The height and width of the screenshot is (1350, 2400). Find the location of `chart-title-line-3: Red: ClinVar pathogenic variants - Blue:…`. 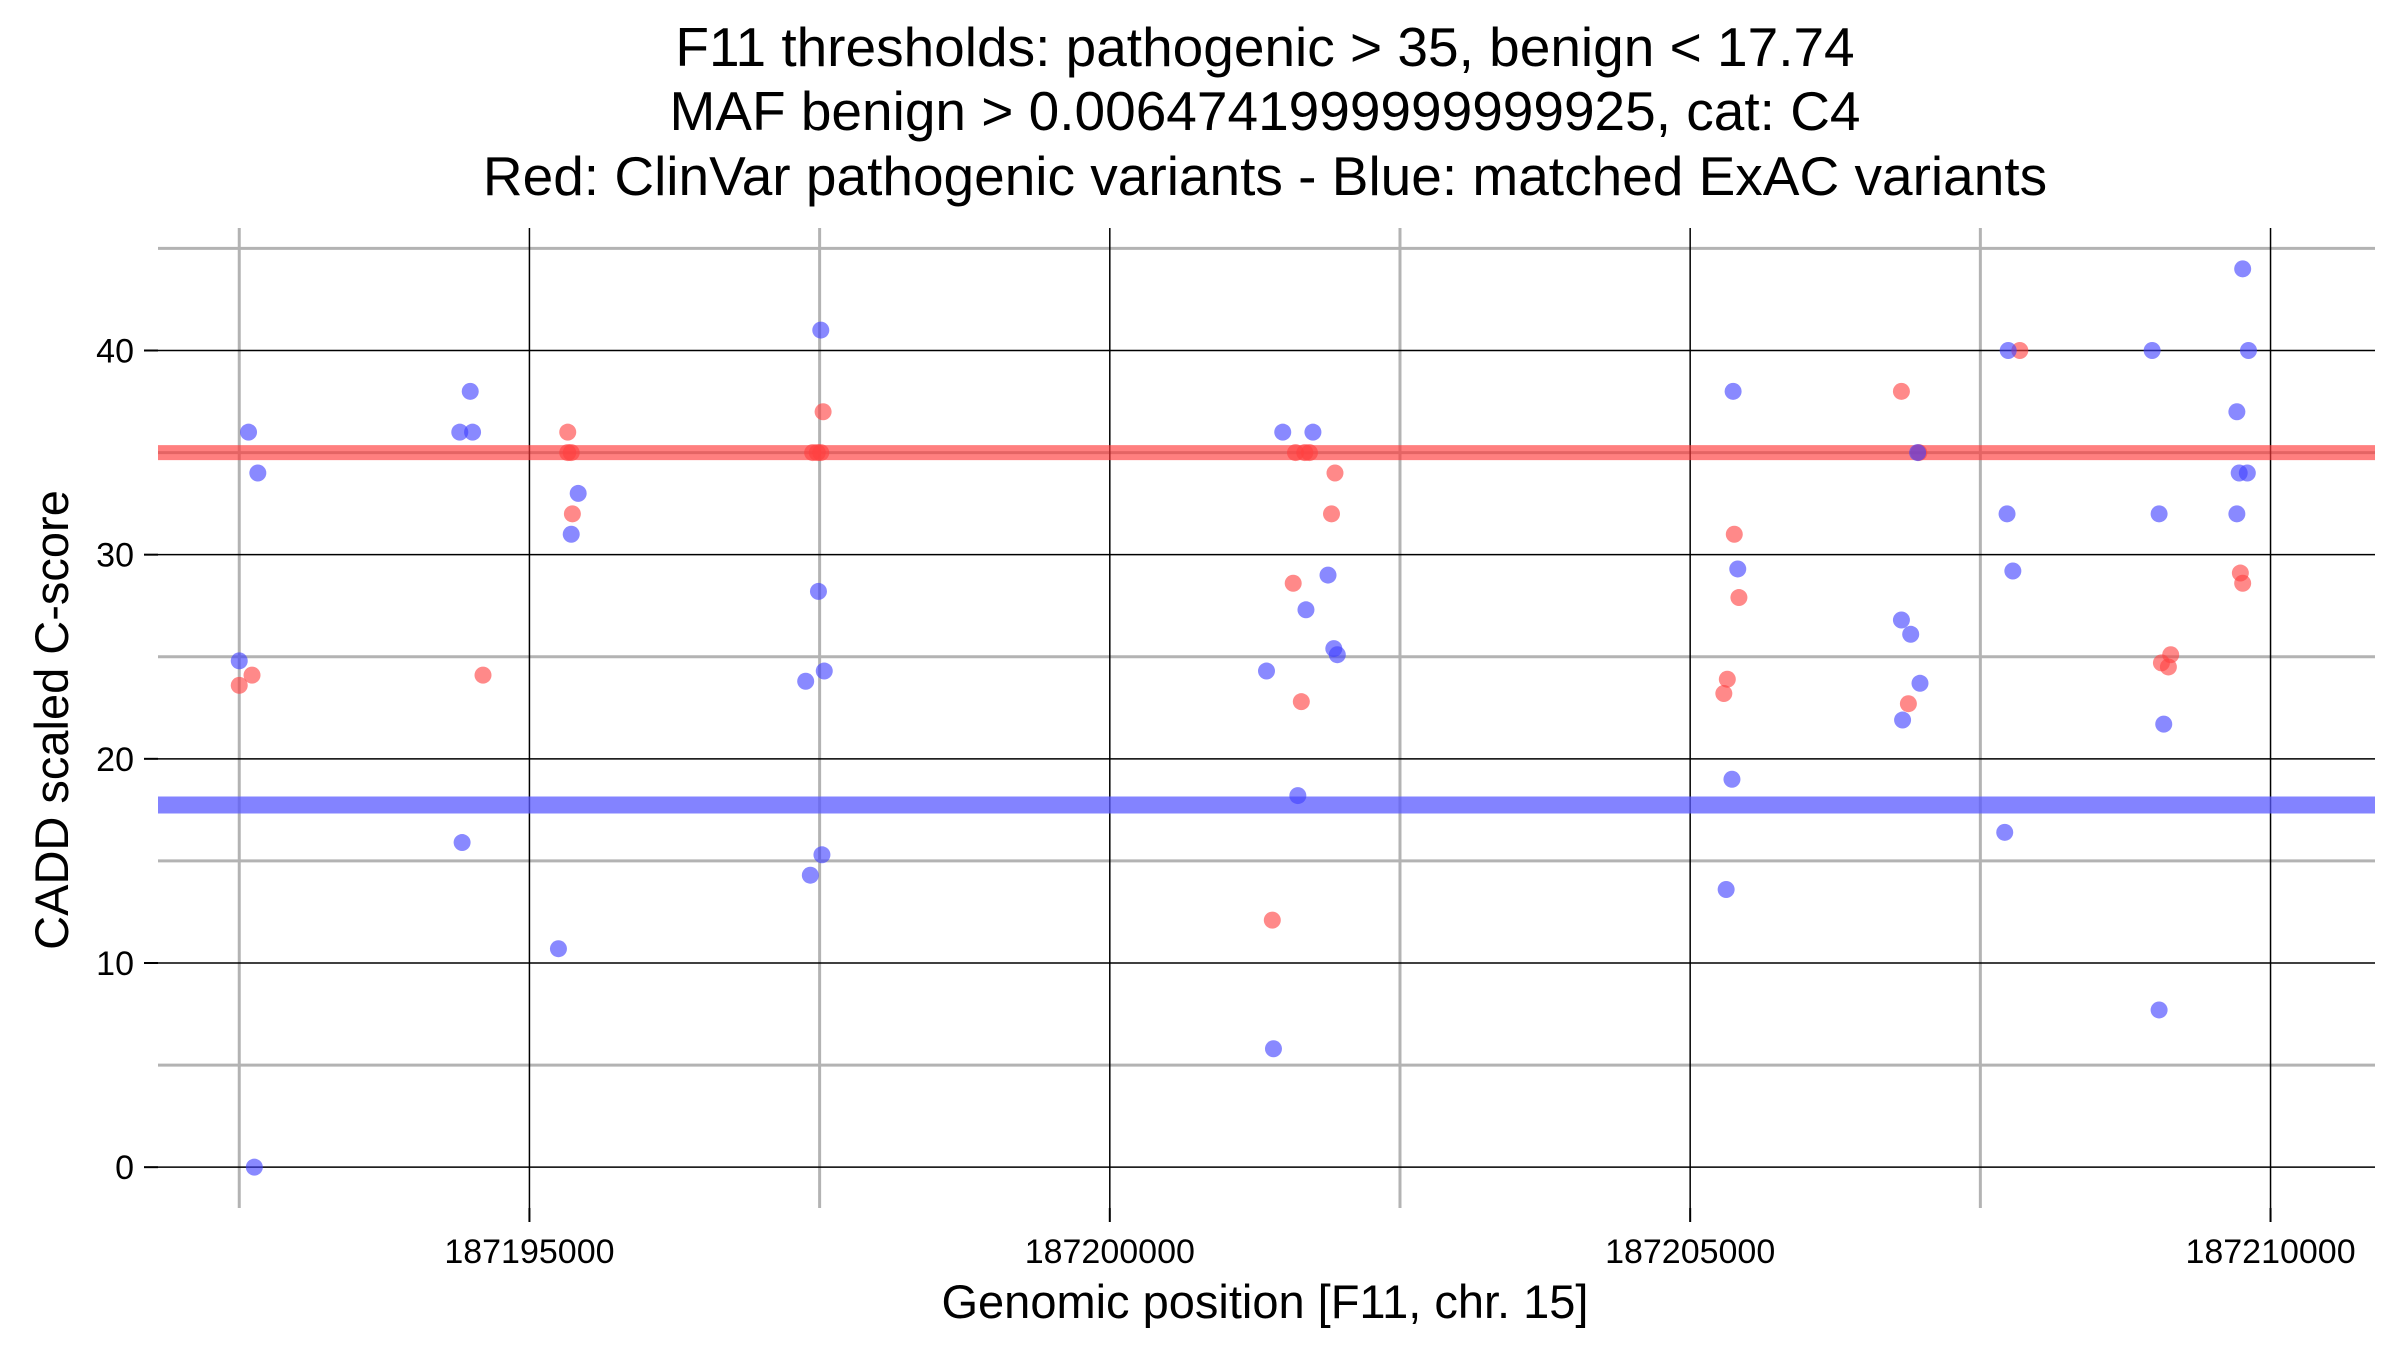

chart-title-line-3: Red: ClinVar pathogenic variants - Blue:… is located at coordinates (1265, 176).